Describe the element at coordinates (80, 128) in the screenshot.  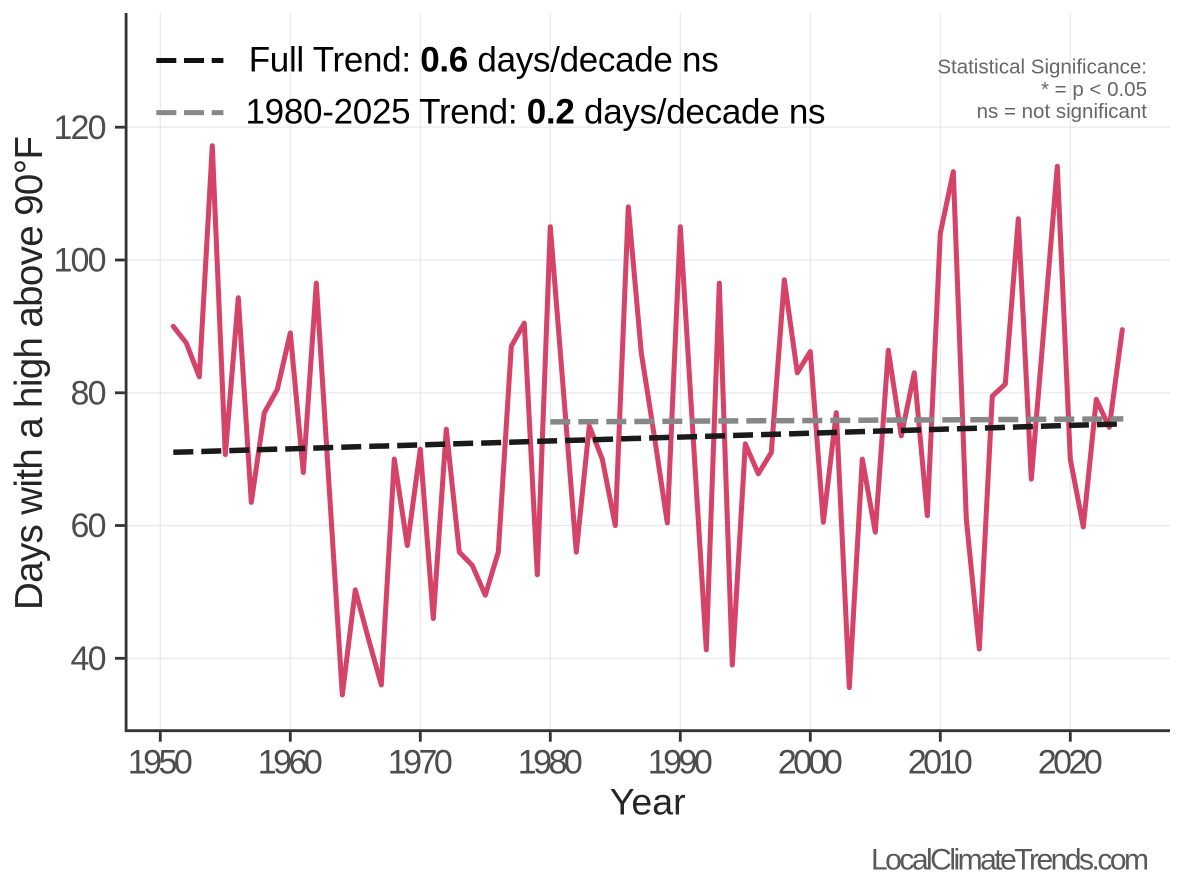
I see `svg-text: 120` at that location.